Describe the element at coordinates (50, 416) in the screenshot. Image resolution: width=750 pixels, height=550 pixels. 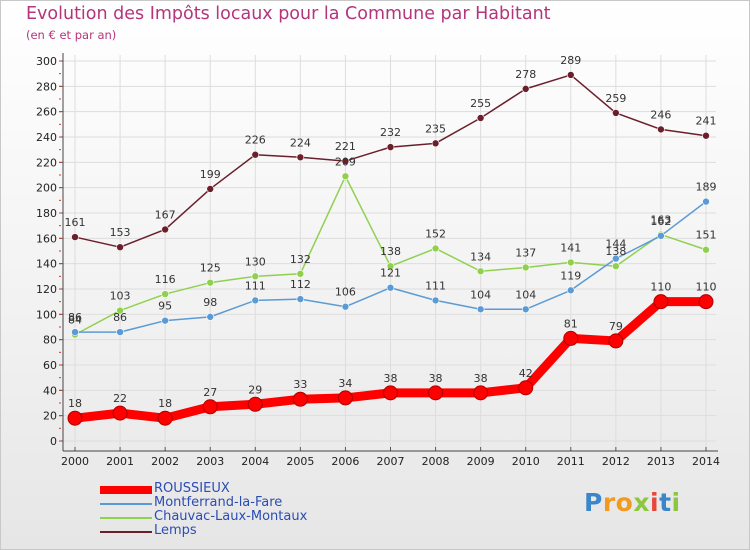
I see `y-tick-label: 20` at that location.